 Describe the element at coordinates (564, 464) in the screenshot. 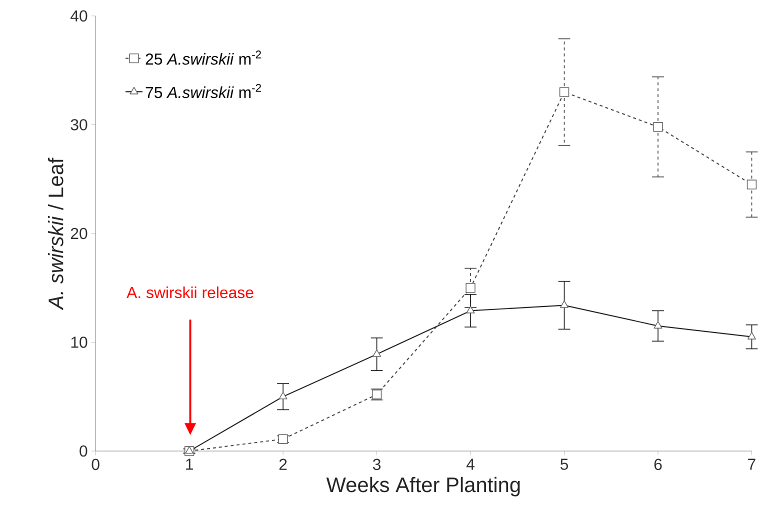

I see `x-tick-label: 5` at that location.